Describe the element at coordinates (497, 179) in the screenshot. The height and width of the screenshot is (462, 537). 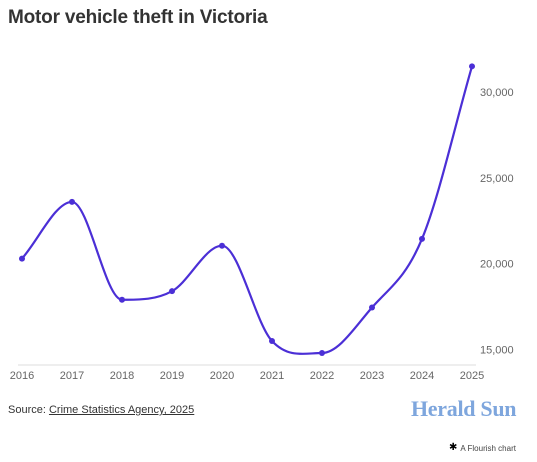
I see `y-tick-label: 25,000` at that location.